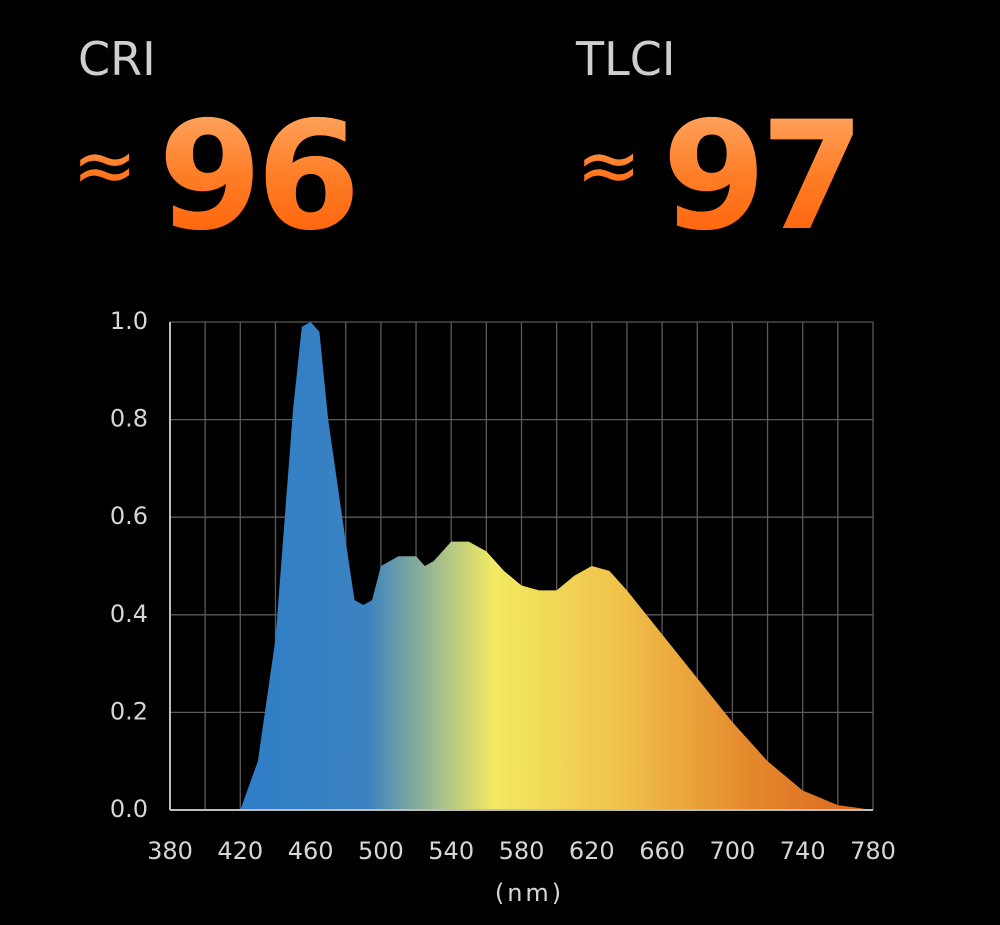 The height and width of the screenshot is (925, 1000). Describe the element at coordinates (129, 614) in the screenshot. I see `y-tick-label: 0.4` at that location.